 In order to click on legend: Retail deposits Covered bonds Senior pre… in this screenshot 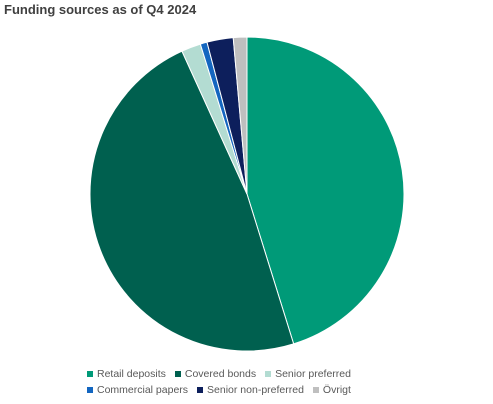, I will do `click(252, 382)`.